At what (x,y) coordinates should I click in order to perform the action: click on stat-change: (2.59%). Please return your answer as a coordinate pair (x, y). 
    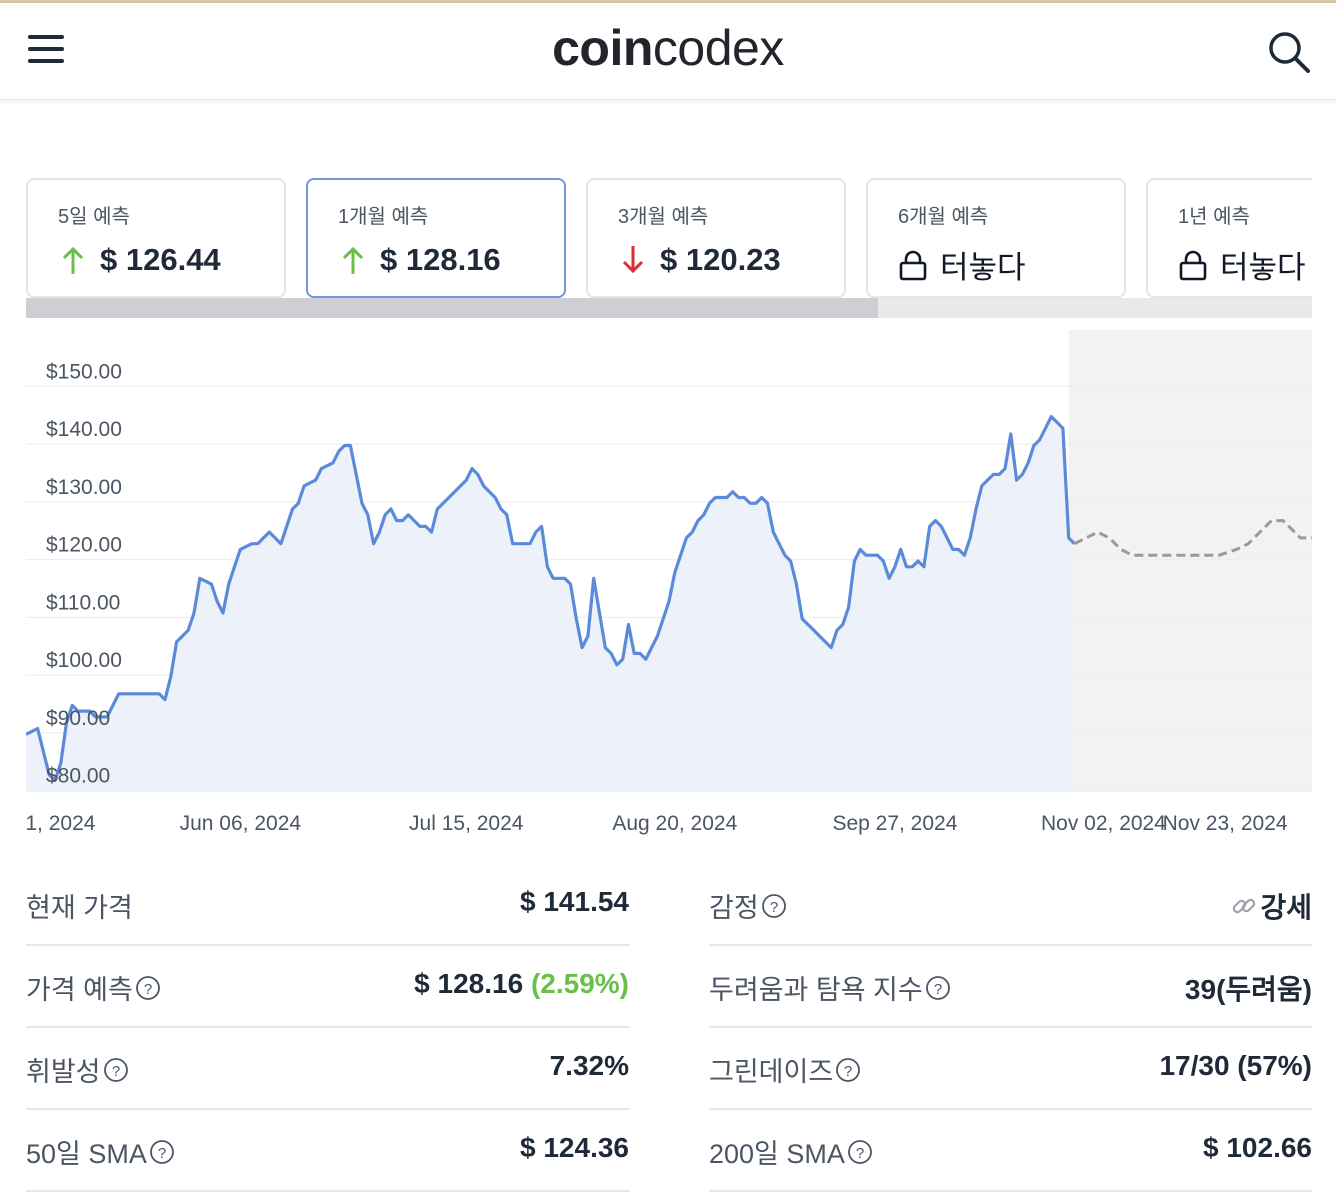
    Looking at the image, I should click on (579, 983).